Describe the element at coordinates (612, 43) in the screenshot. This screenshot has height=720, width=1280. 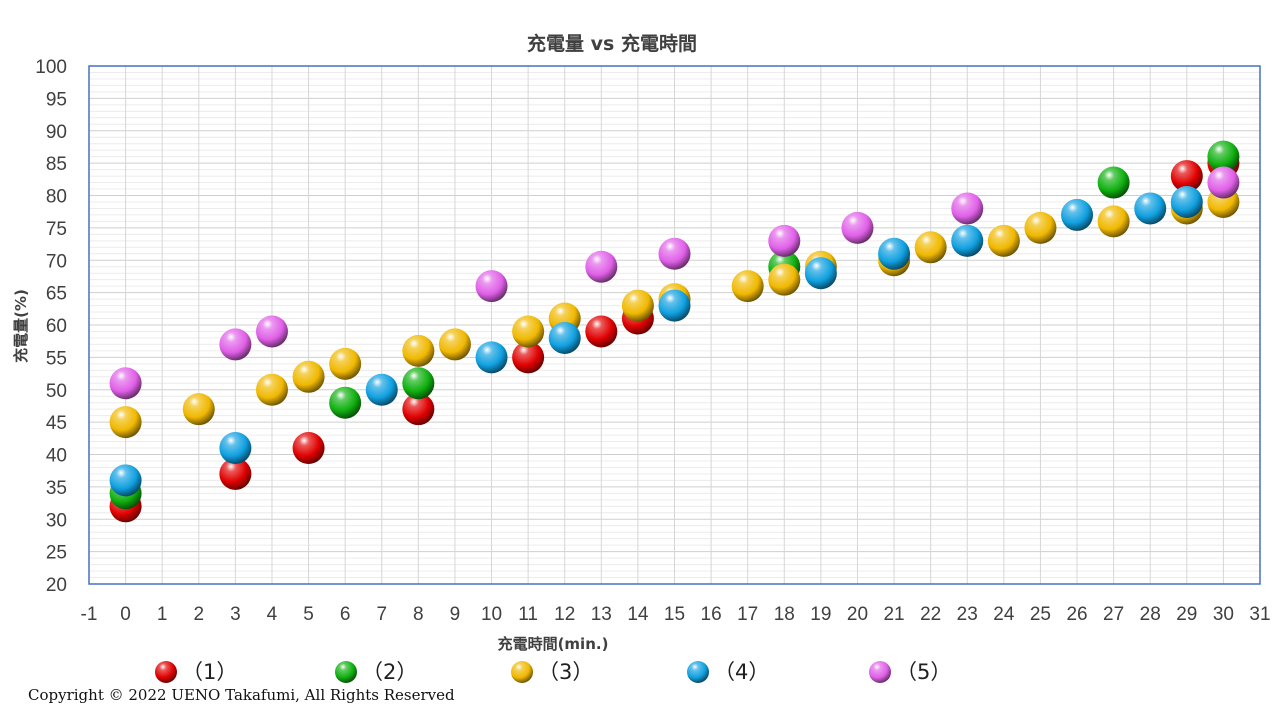
I see `chart-title: 充電量 vs 充電時間` at that location.